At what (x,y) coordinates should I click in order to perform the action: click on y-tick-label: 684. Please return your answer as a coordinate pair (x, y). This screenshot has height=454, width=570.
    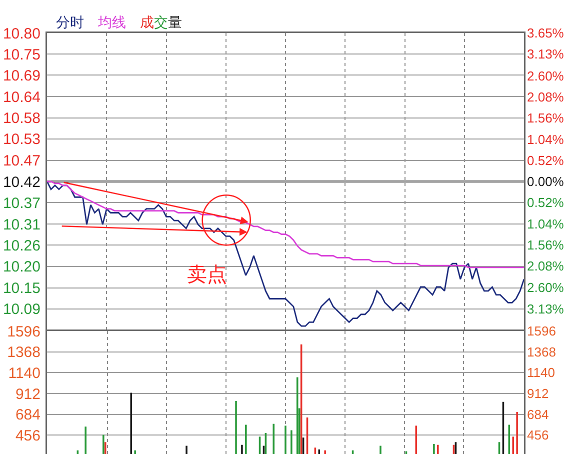
    Looking at the image, I should click on (27, 415).